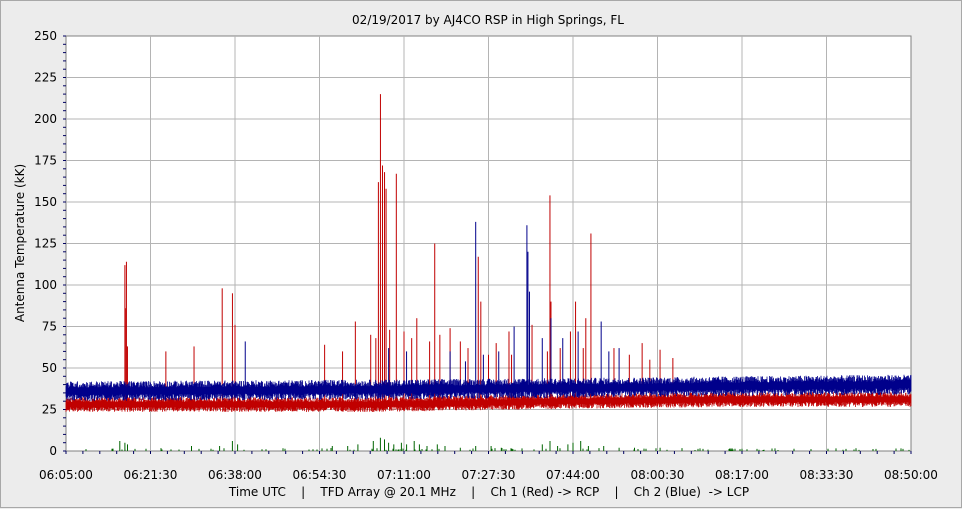 The image size is (962, 509). What do you see at coordinates (404, 475) in the screenshot?
I see `x-tick-label: 07:11:00` at bounding box center [404, 475].